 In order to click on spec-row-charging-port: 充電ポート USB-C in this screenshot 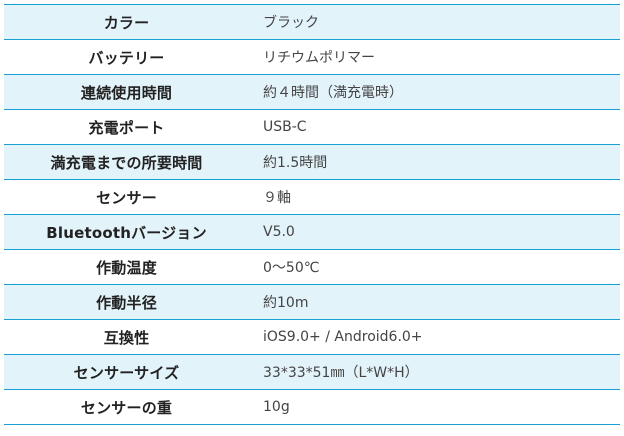, I will do `click(312, 127)`.